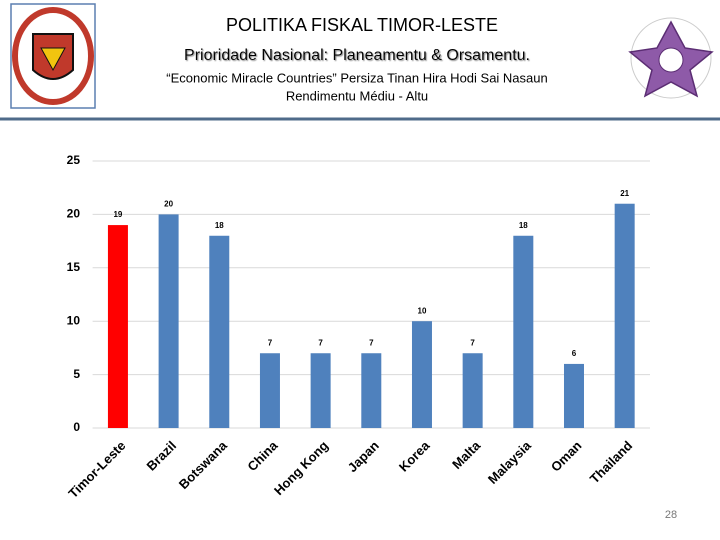 This screenshot has width=720, height=540. I want to click on x-tick-label: Hong Kong, so click(301, 468).